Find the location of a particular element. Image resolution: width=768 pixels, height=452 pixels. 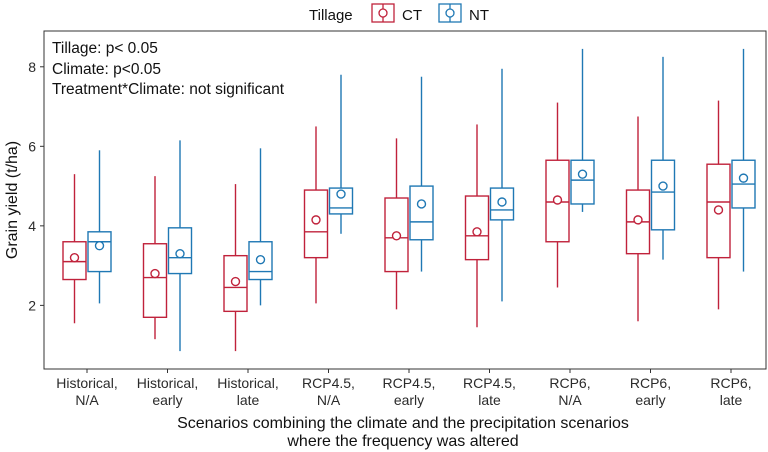

legend-key-nt is located at coordinates (450, 13).